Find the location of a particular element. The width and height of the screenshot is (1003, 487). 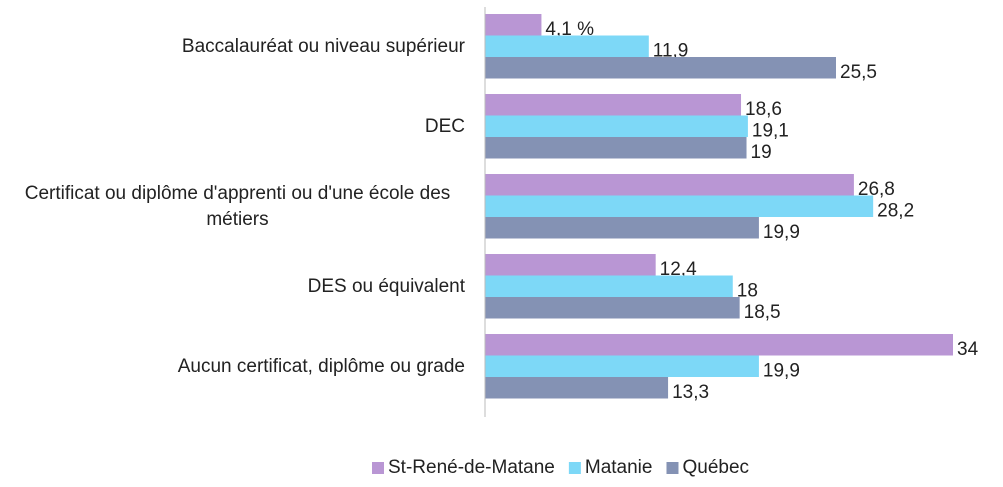

category-text: DEC is located at coordinates (444, 126).